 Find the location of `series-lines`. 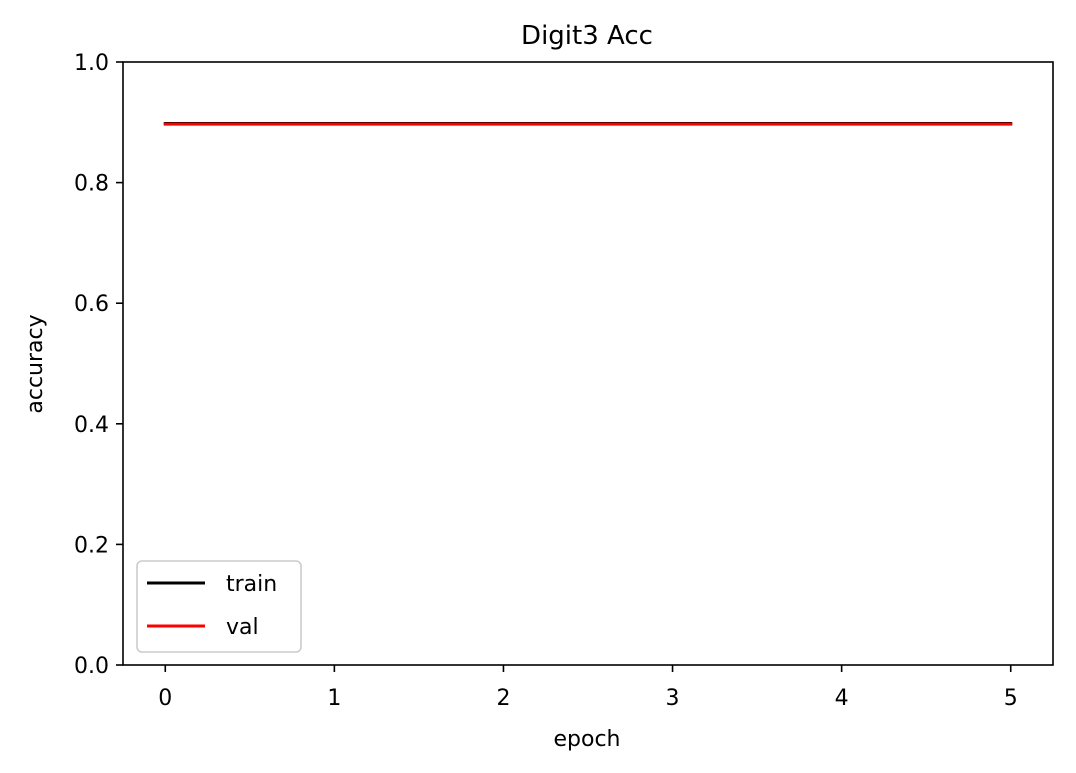

series-lines is located at coordinates (588, 124).